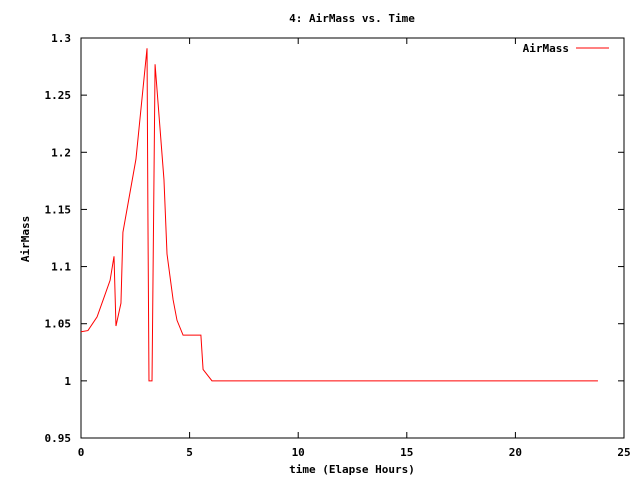 This screenshot has height=480, width=640. What do you see at coordinates (61, 267) in the screenshot?
I see `y-tick-label: 1.1` at bounding box center [61, 267].